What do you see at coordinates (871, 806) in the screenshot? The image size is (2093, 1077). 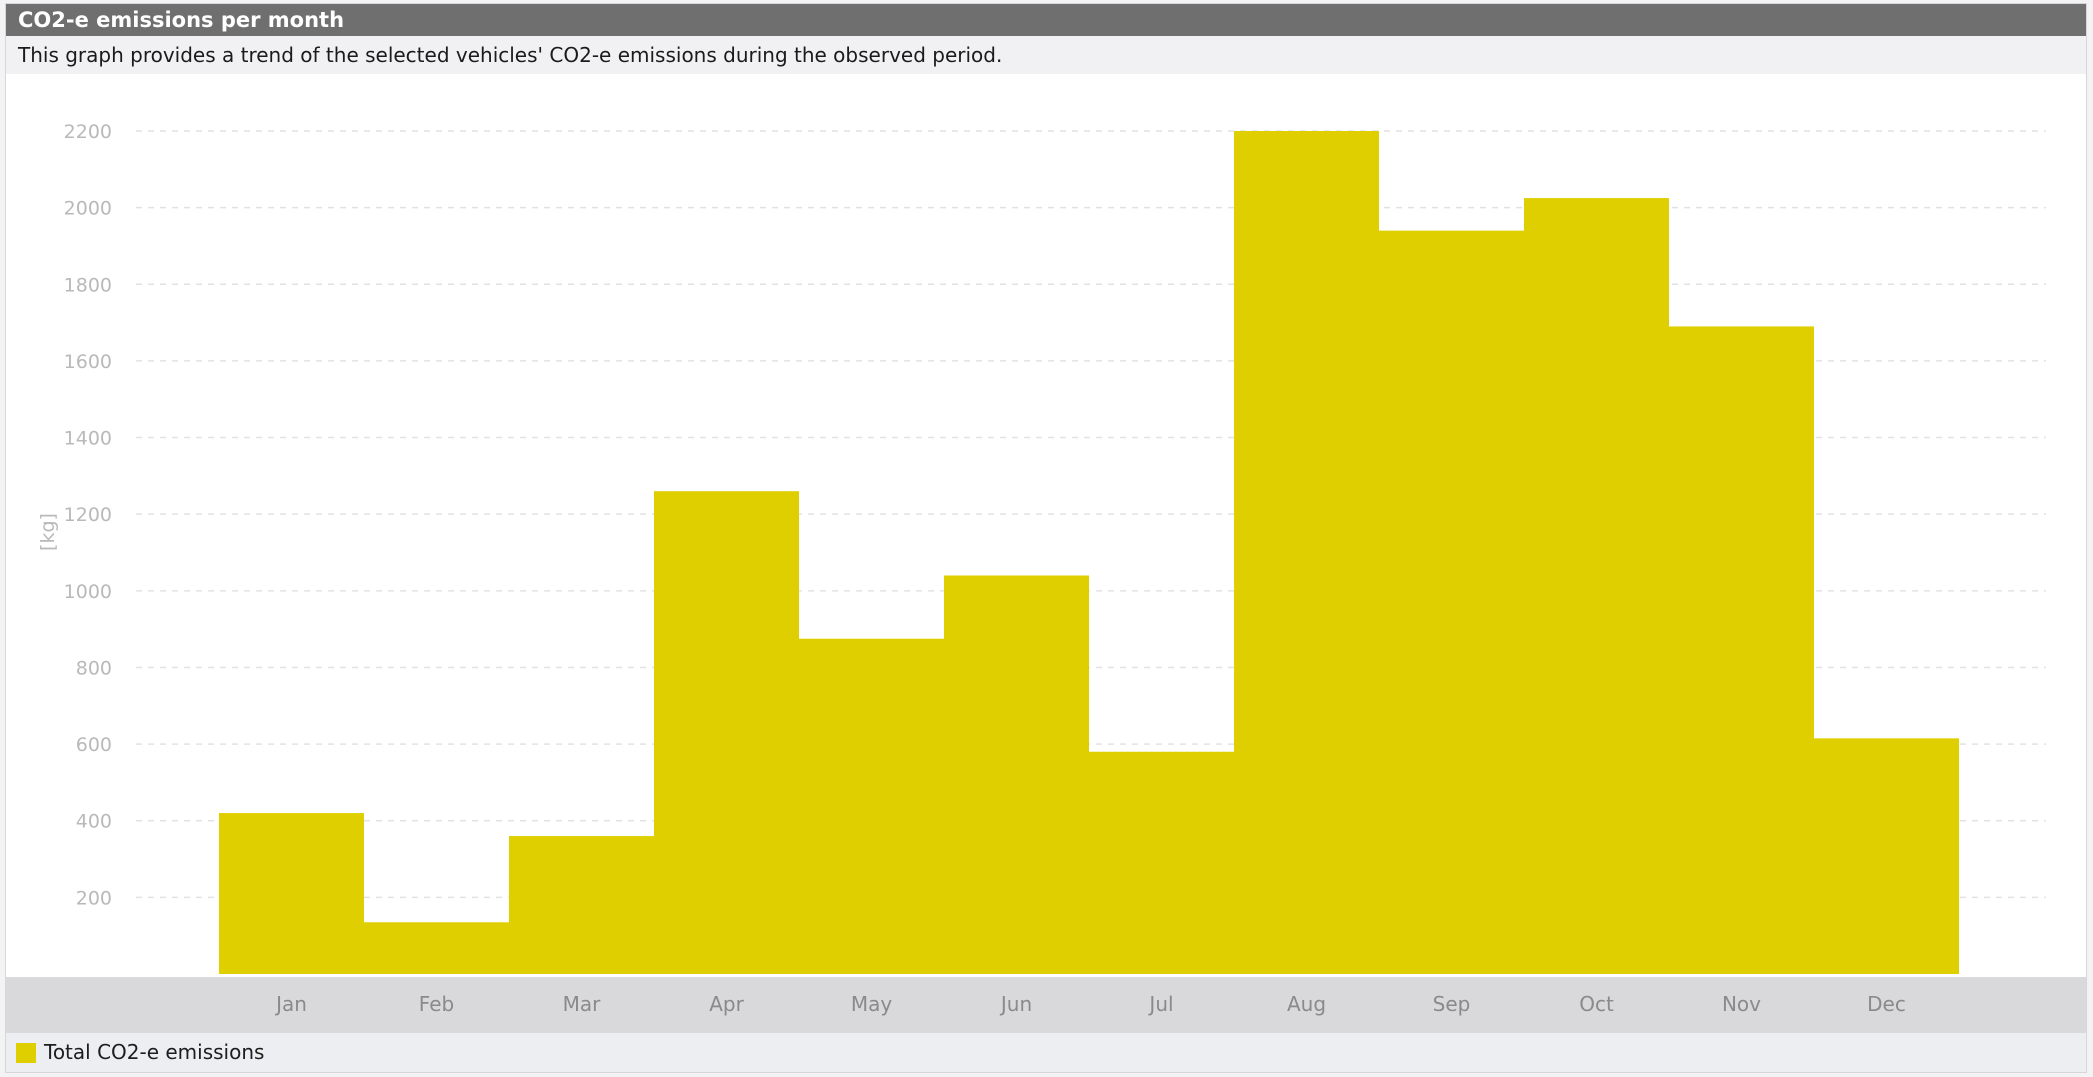 I see `bar-may` at bounding box center [871, 806].